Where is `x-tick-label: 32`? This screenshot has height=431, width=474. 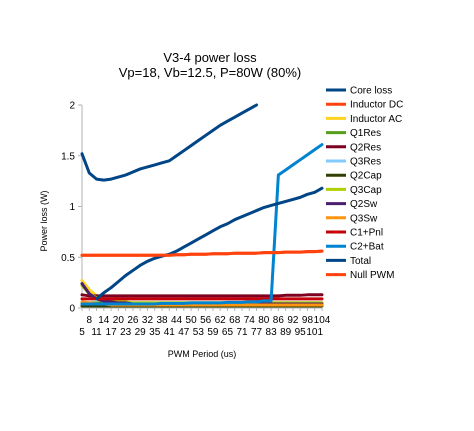
x-tick-label: 32 is located at coordinates (148, 320).